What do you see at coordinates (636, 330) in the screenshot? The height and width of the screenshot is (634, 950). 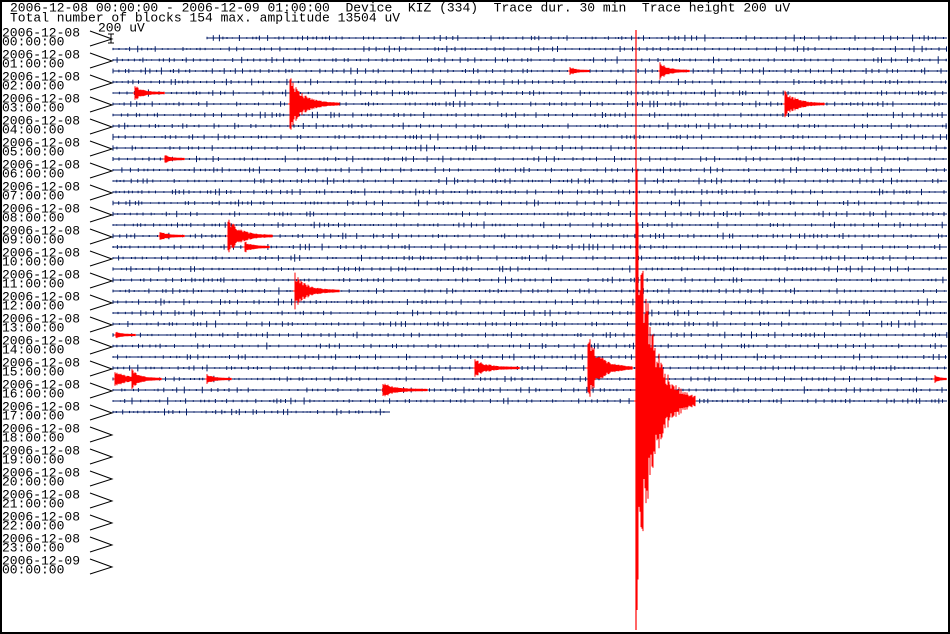 I see `event-peak` at bounding box center [636, 330].